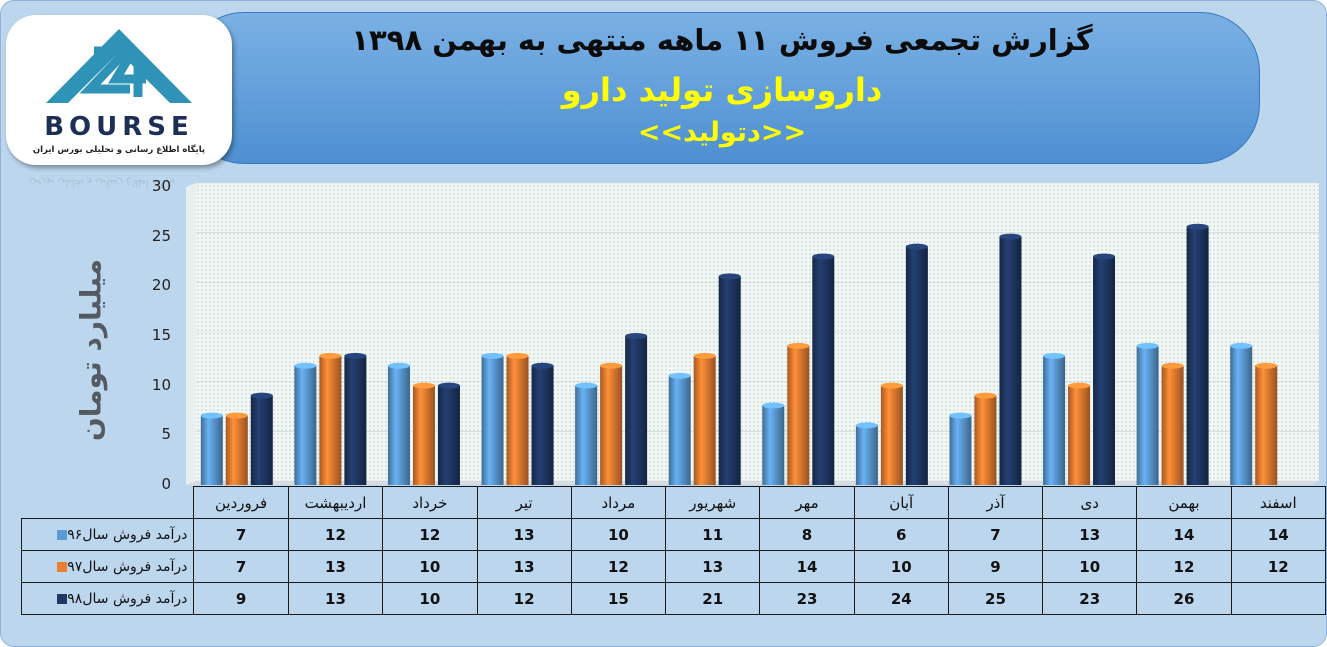 The image size is (1327, 647). I want to click on month-header: مرداد, so click(618, 502).